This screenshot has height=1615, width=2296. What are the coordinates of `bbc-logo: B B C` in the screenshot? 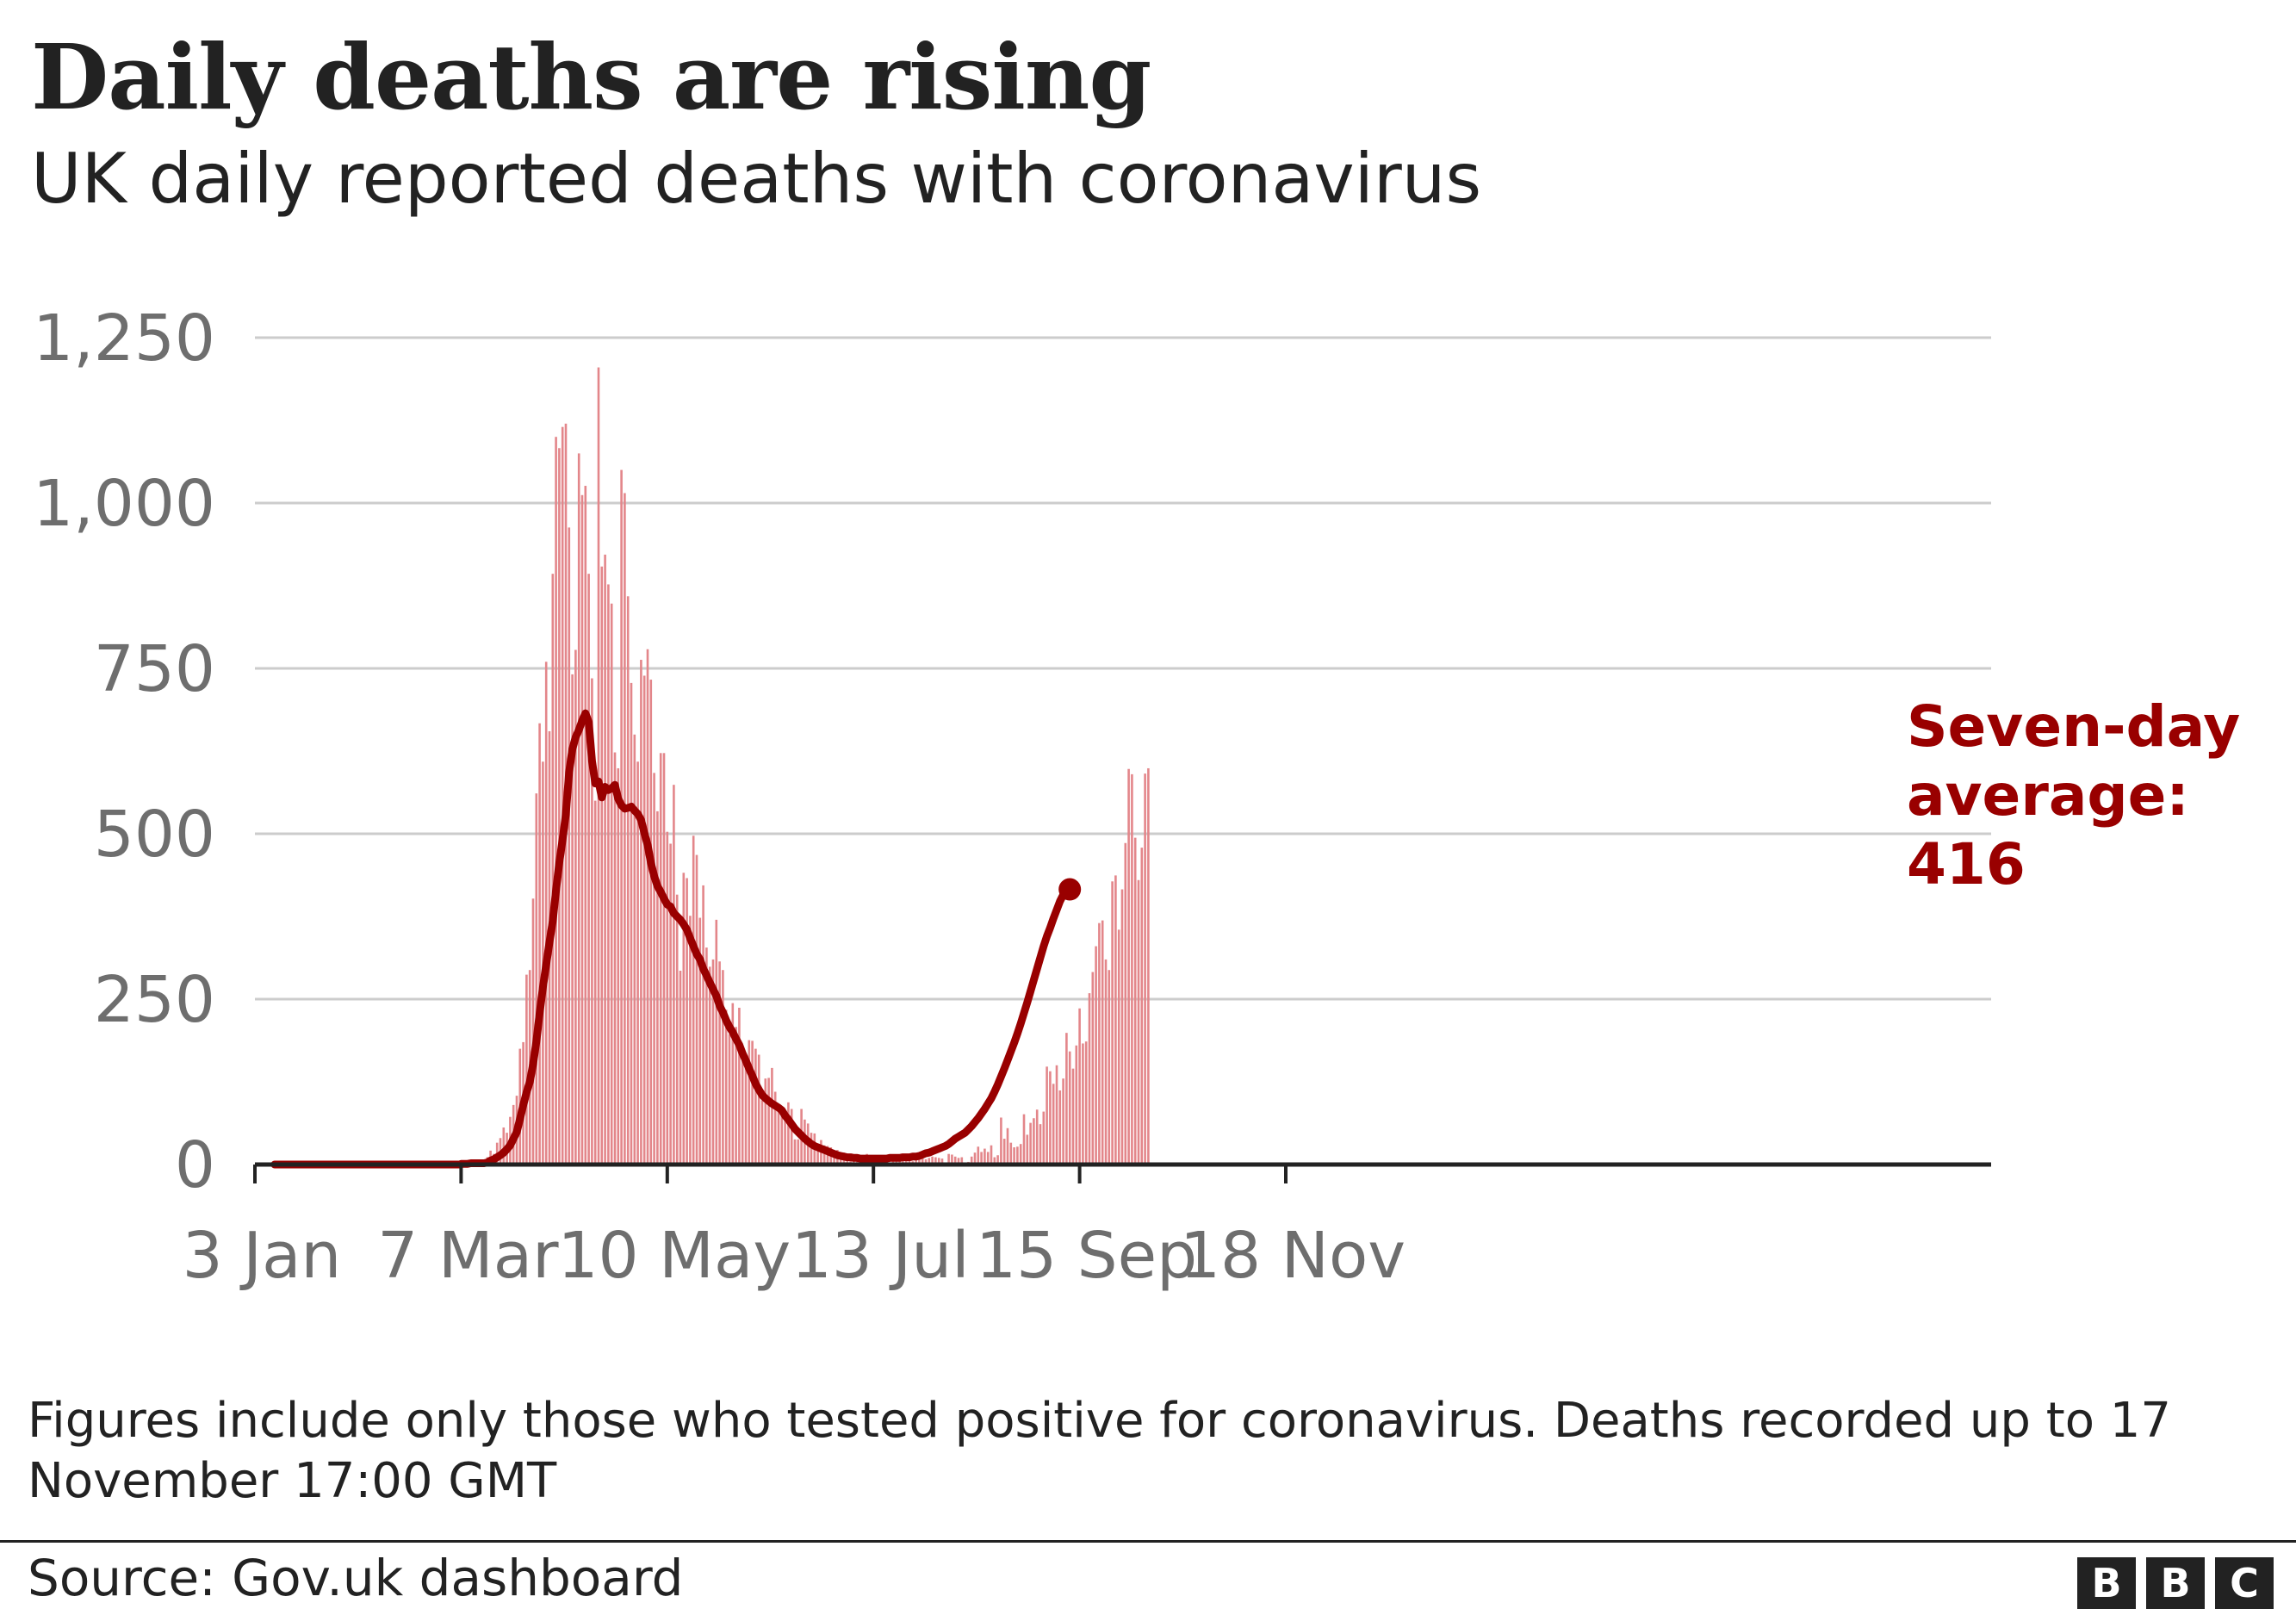 It's located at (2175, 1583).